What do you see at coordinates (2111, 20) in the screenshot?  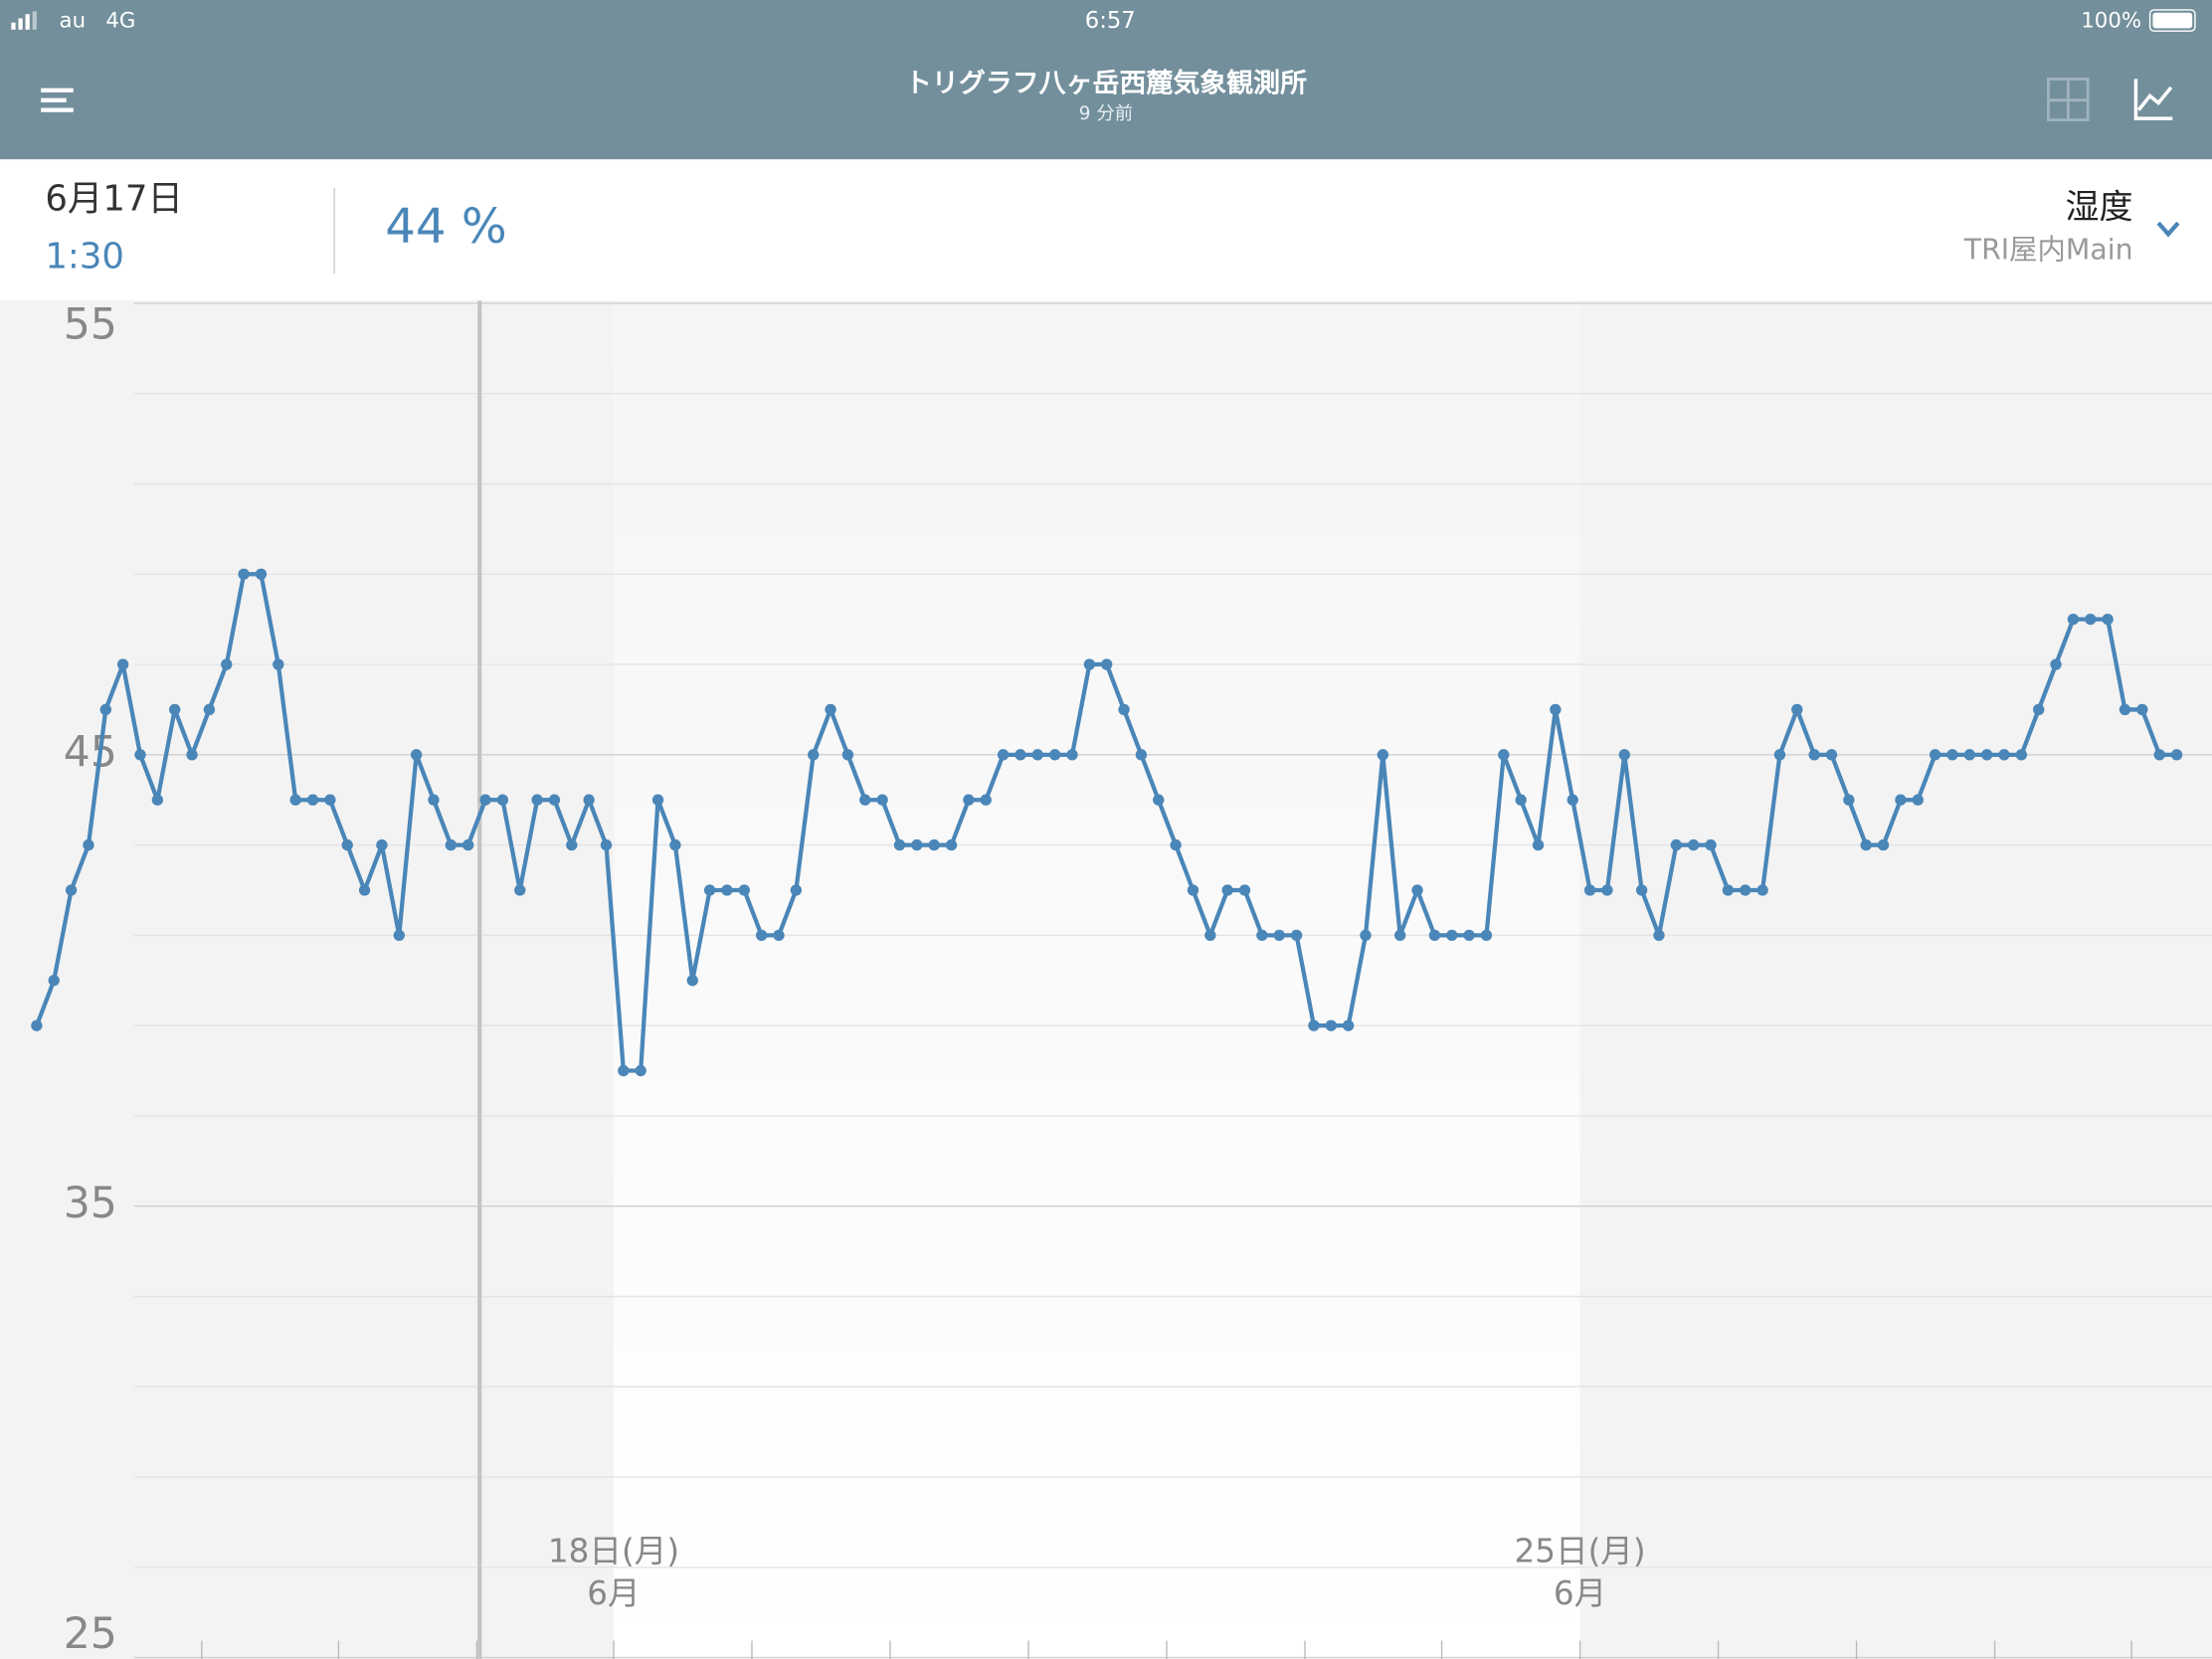 I see `battery-level: 100%` at bounding box center [2111, 20].